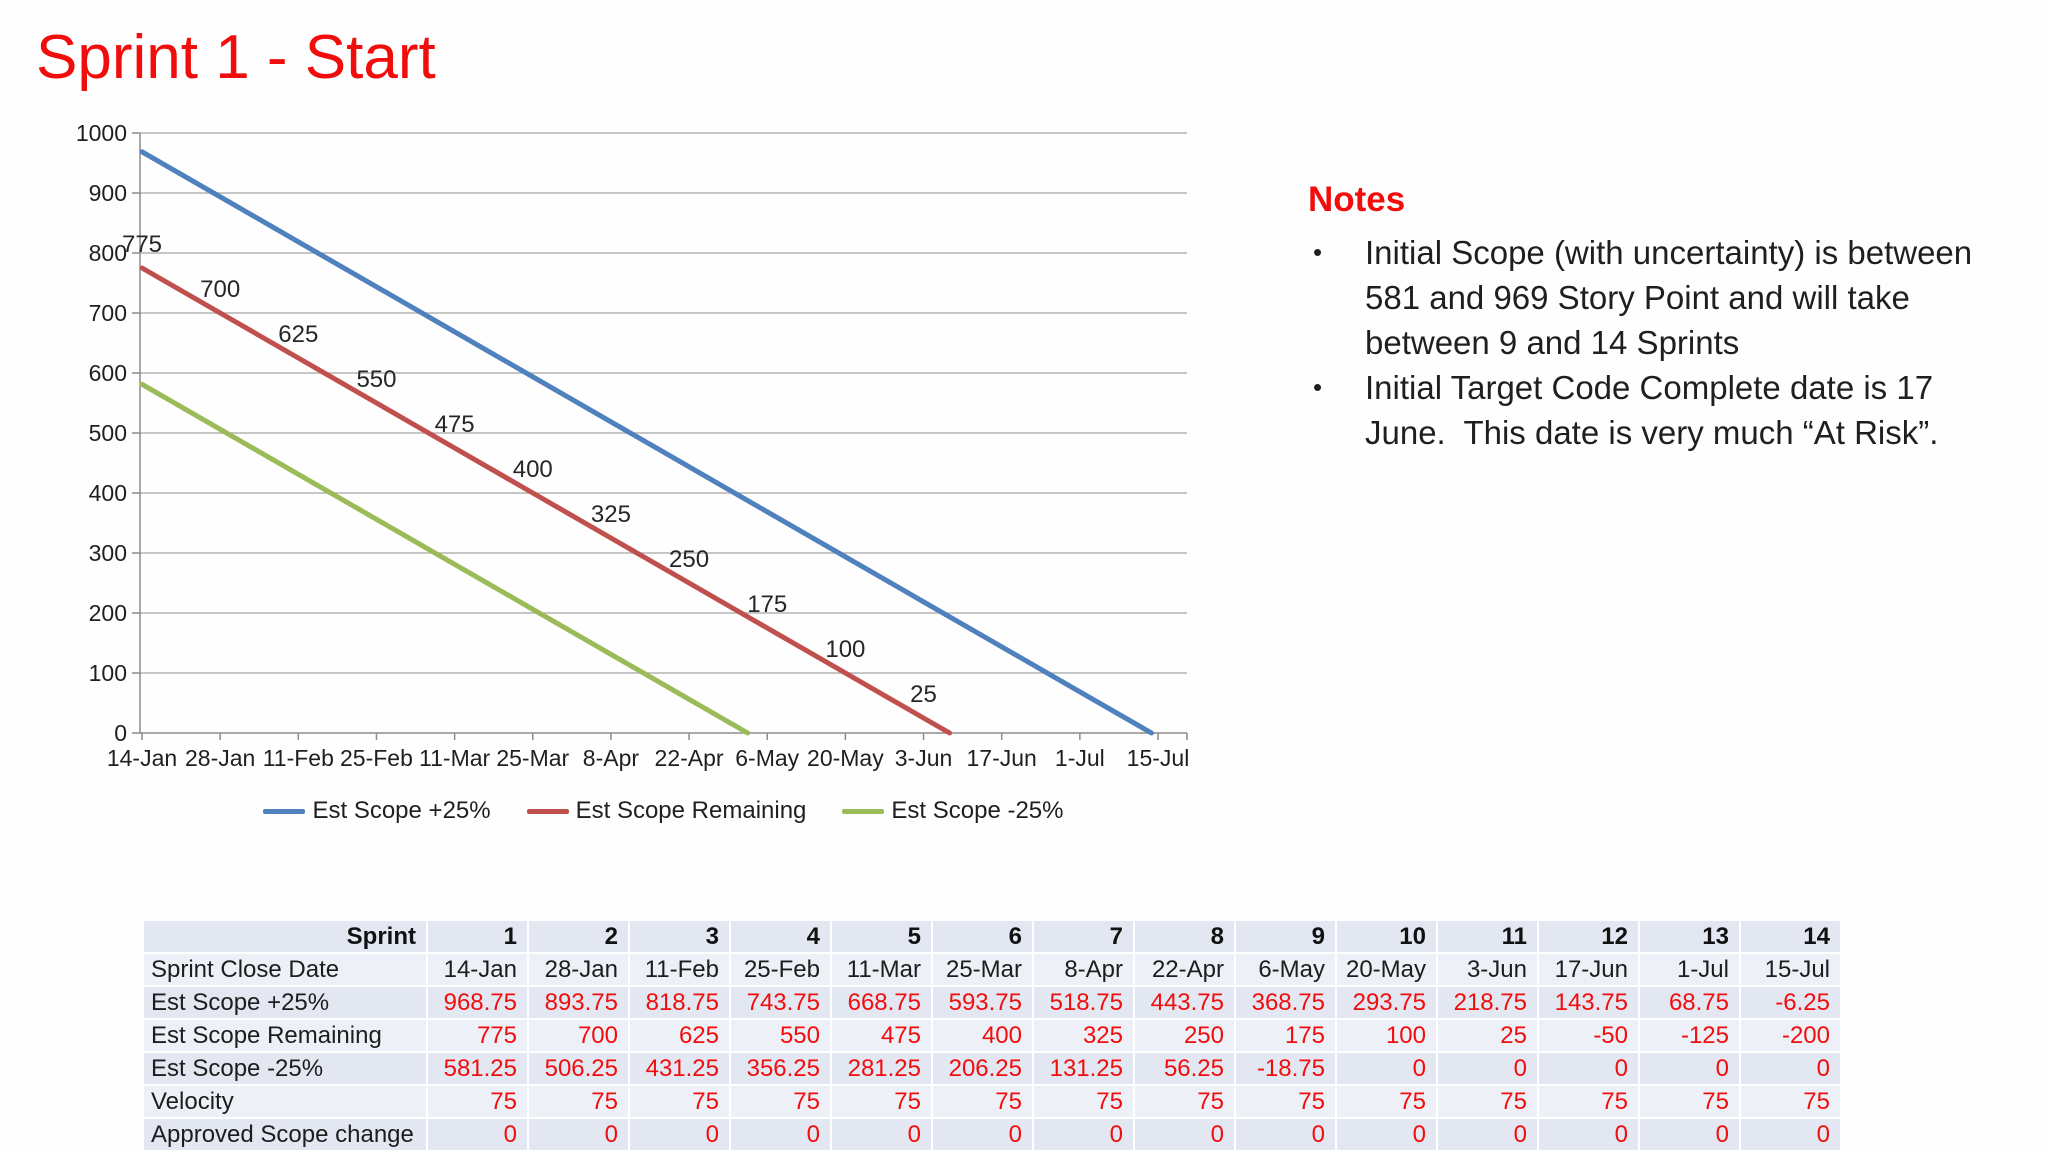 The image size is (2048, 1152). Describe the element at coordinates (1158, 758) in the screenshot. I see `x-tick-label: 15-Jul` at that location.